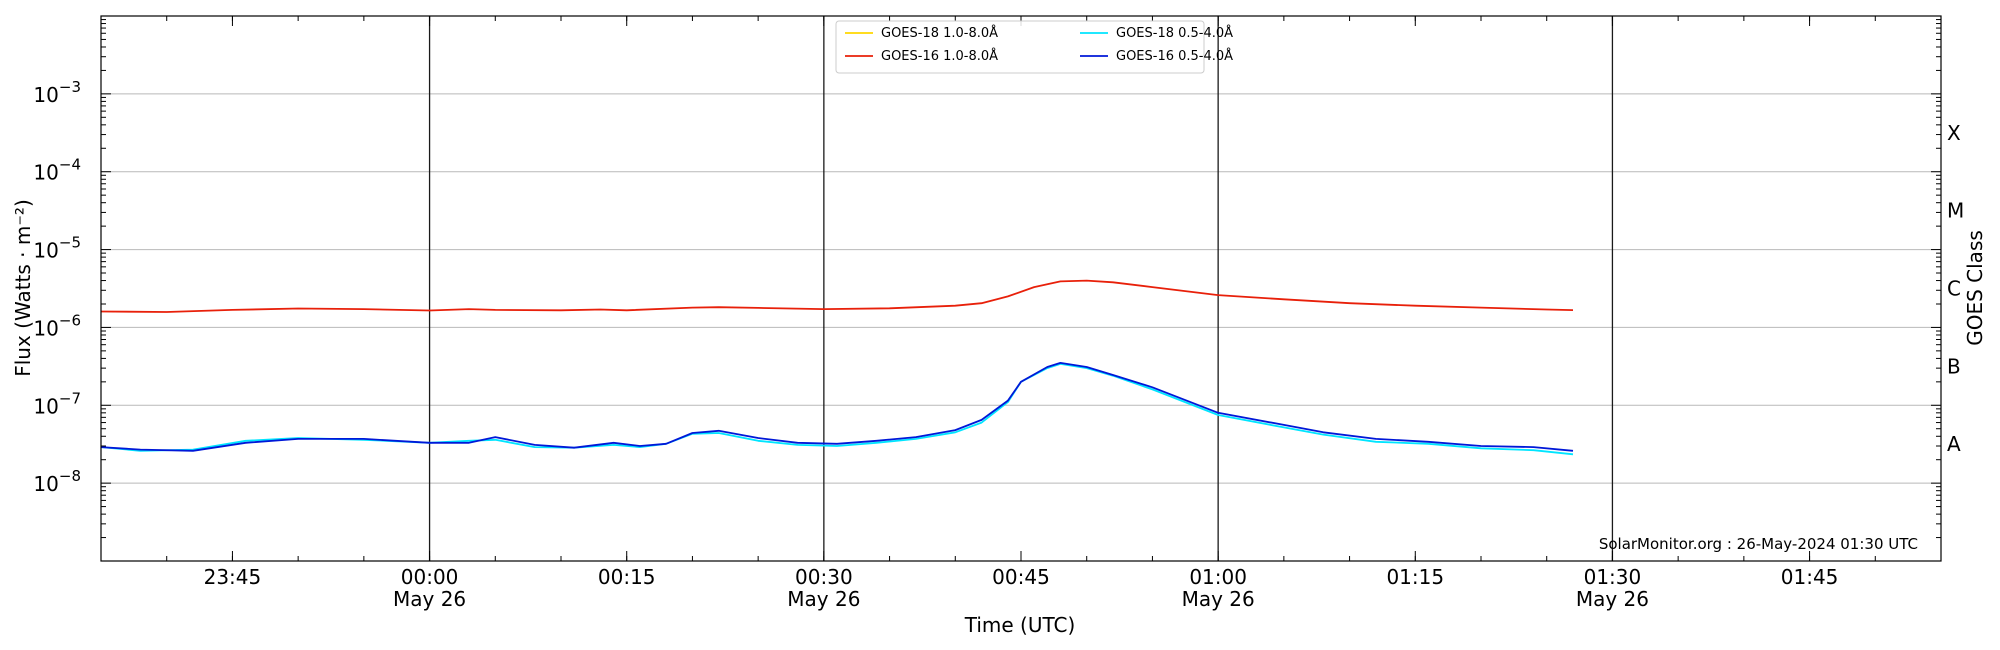 Image resolution: width=2000 pixels, height=650 pixels. Describe the element at coordinates (233, 577) in the screenshot. I see `x-tick-label: 23:45` at that location.